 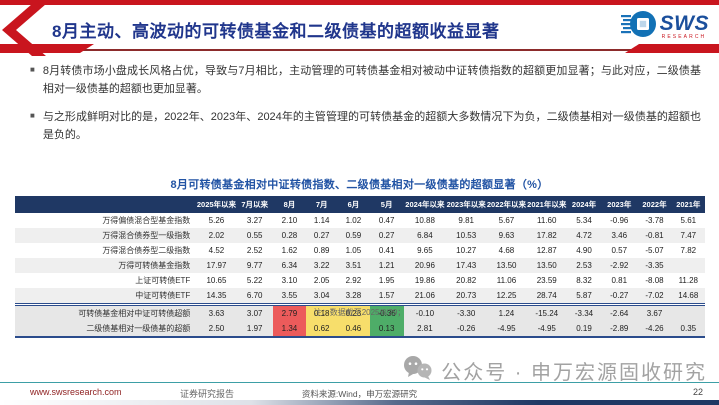 What do you see at coordinates (584, 312) in the screenshot?
I see `table-cell: -3.34` at bounding box center [584, 312].